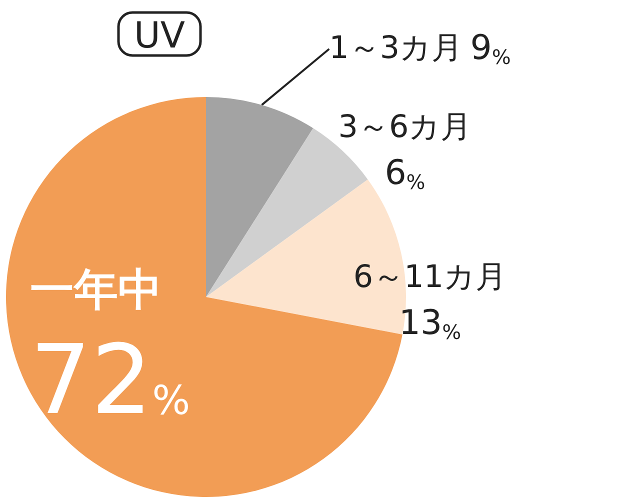  What do you see at coordinates (396, 48) in the screenshot?
I see `slice-label: 1～3カ月` at bounding box center [396, 48].